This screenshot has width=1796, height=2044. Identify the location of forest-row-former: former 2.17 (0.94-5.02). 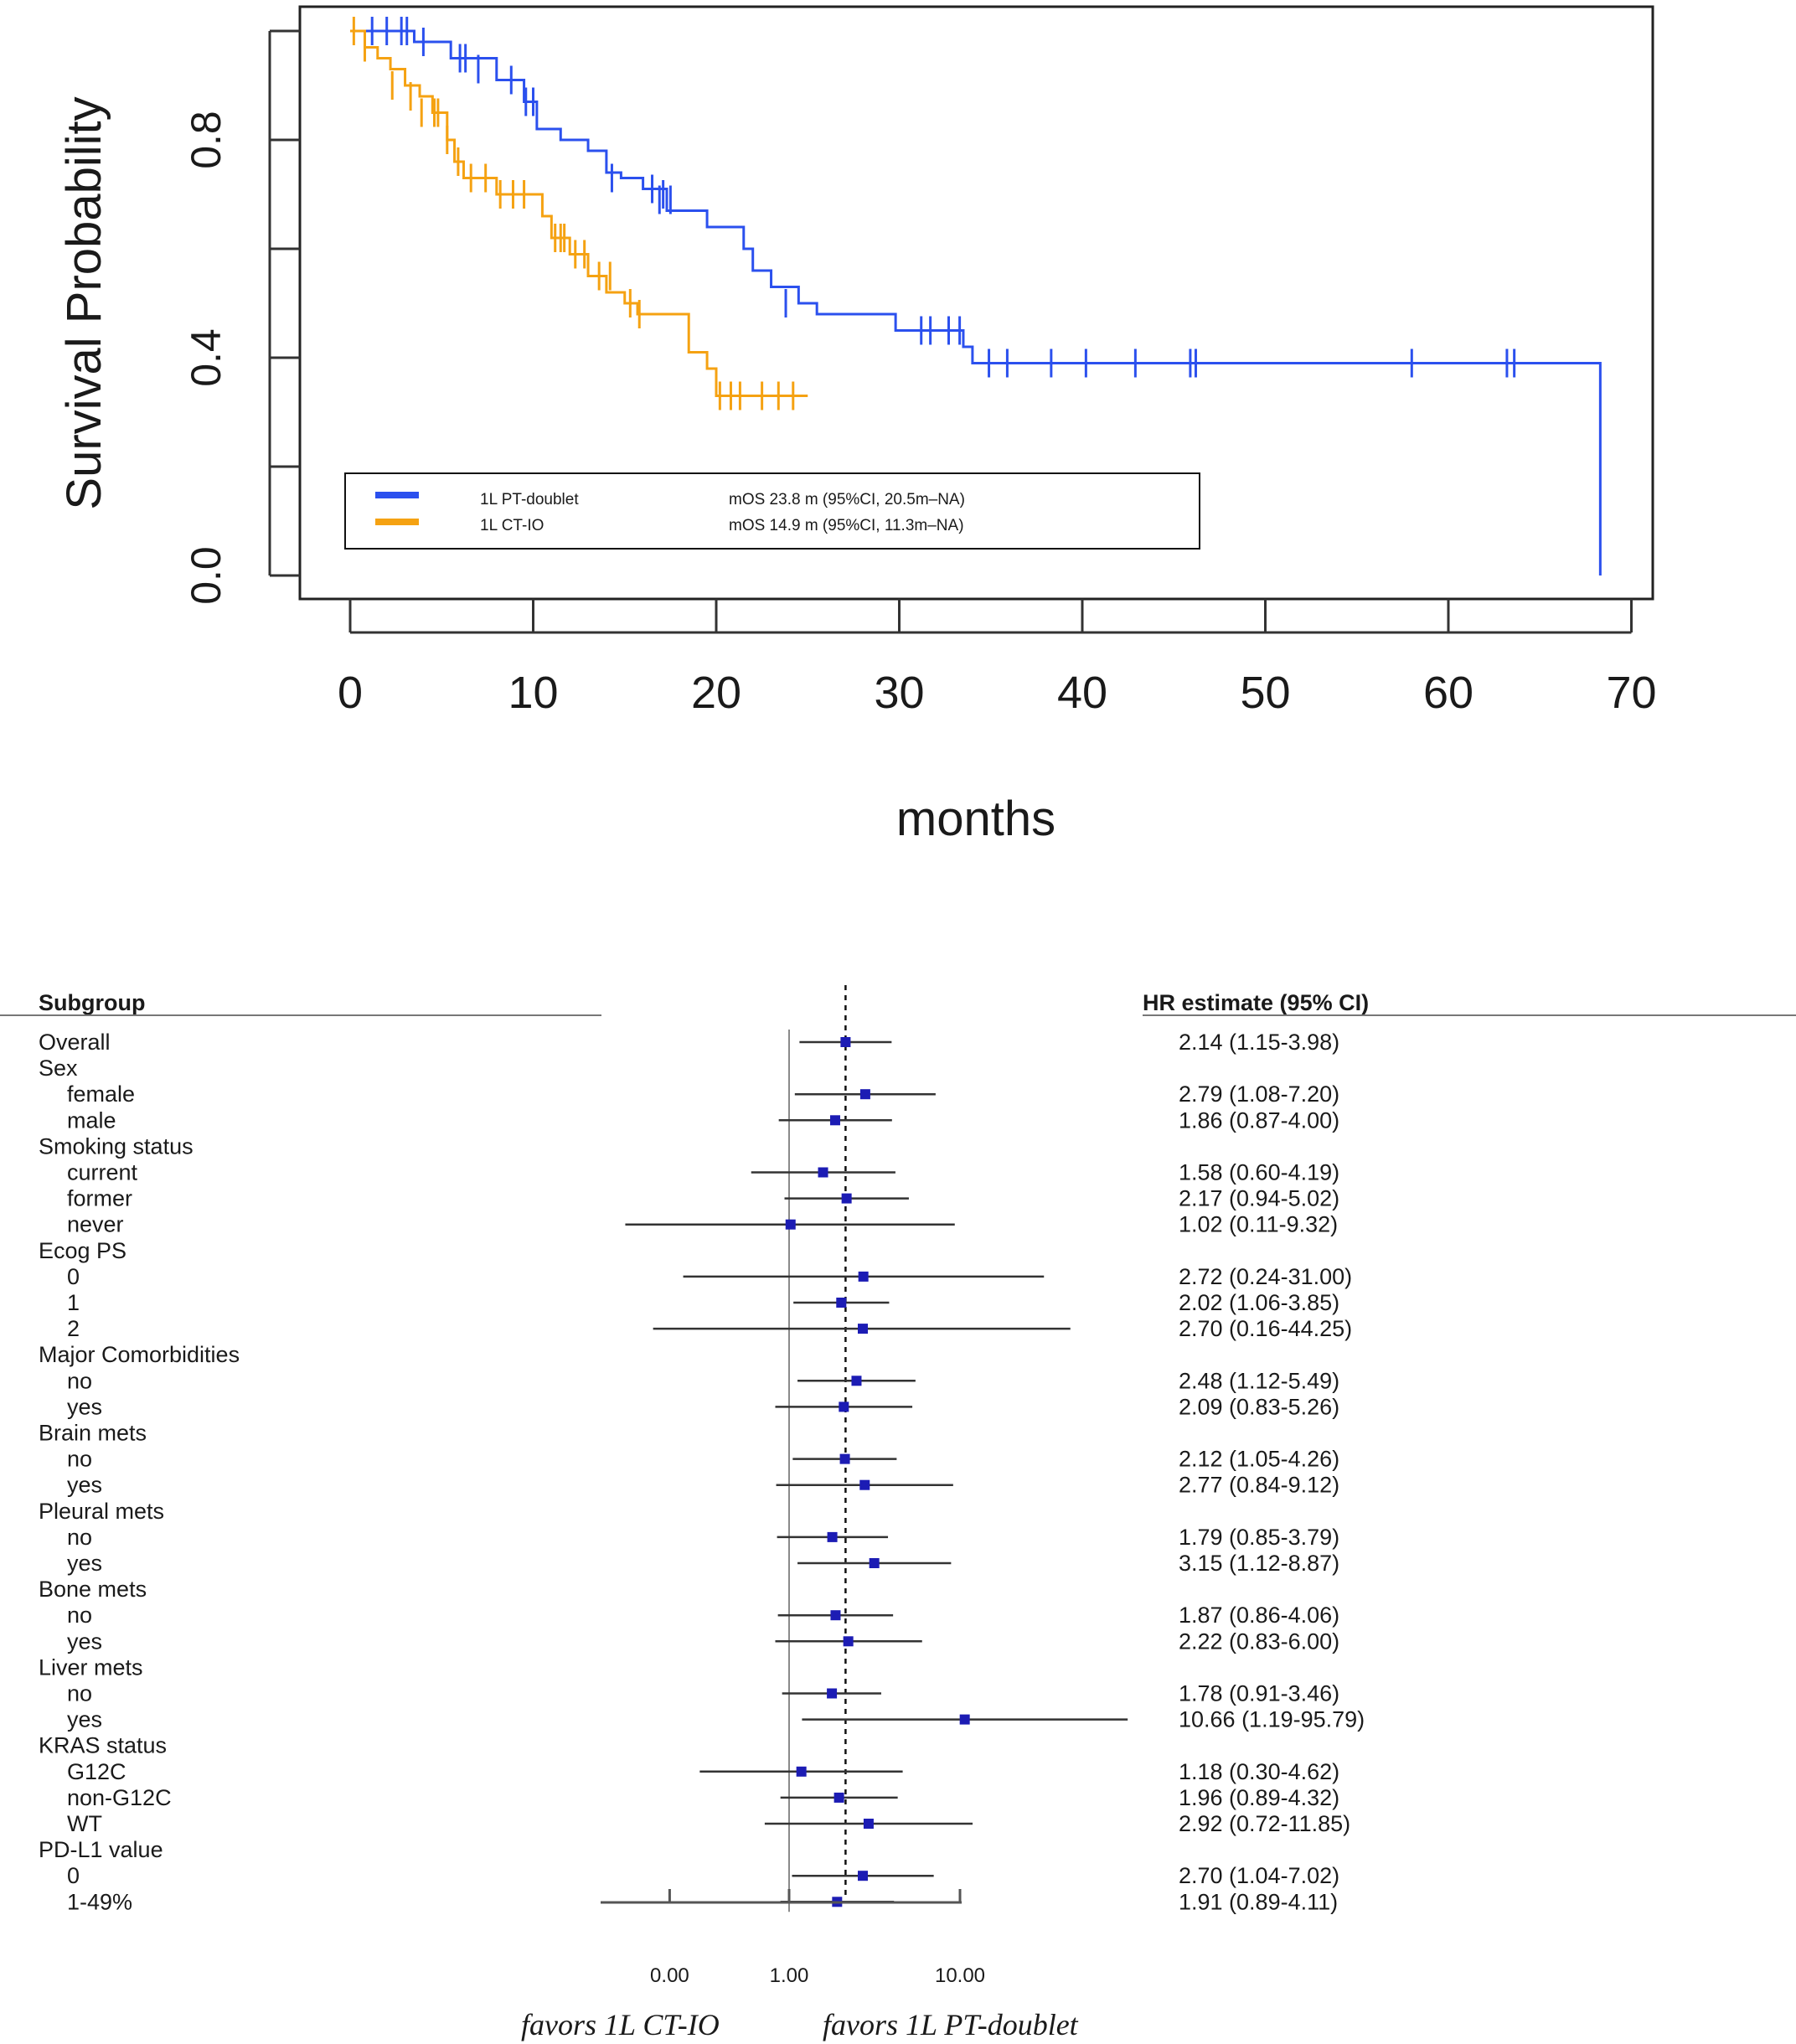
(703, 1199).